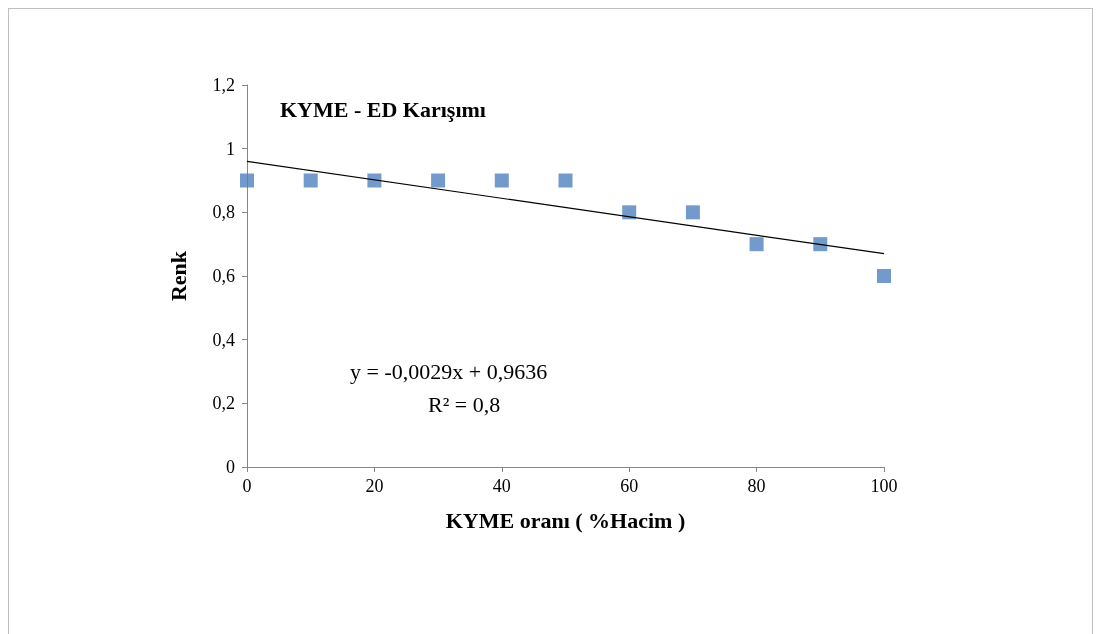  I want to click on x-tick-label: 40, so click(501, 486).